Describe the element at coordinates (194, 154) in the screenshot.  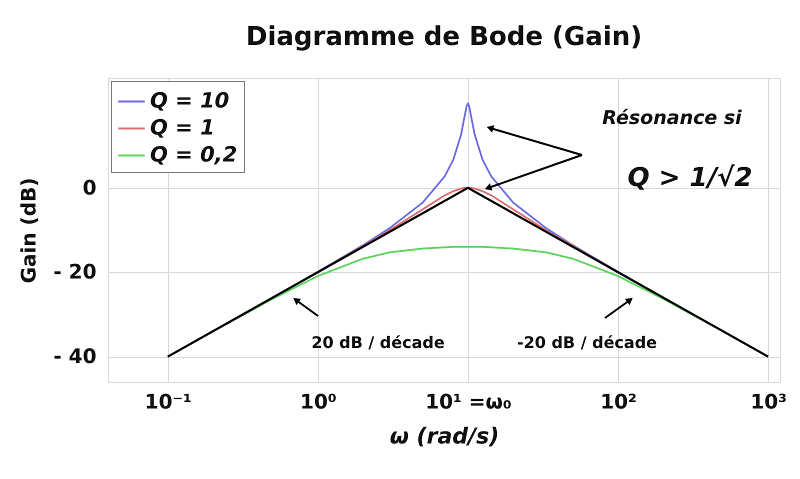
I see `legend-label: Q = 0,2` at that location.